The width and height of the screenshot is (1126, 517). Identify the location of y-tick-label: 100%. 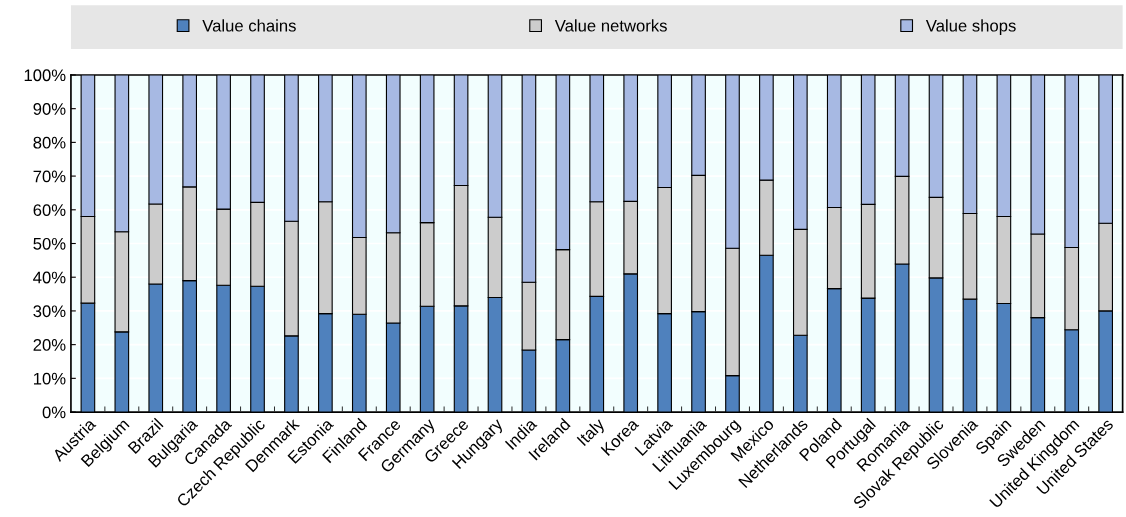
(45, 75).